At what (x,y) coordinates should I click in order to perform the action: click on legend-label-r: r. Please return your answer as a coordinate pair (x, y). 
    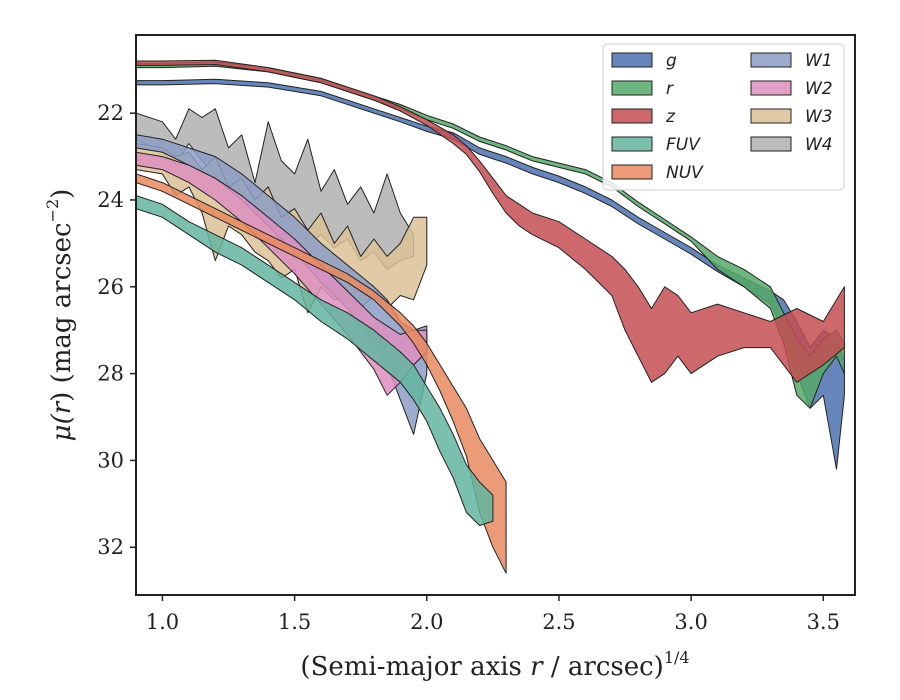
    Looking at the image, I should click on (670, 89).